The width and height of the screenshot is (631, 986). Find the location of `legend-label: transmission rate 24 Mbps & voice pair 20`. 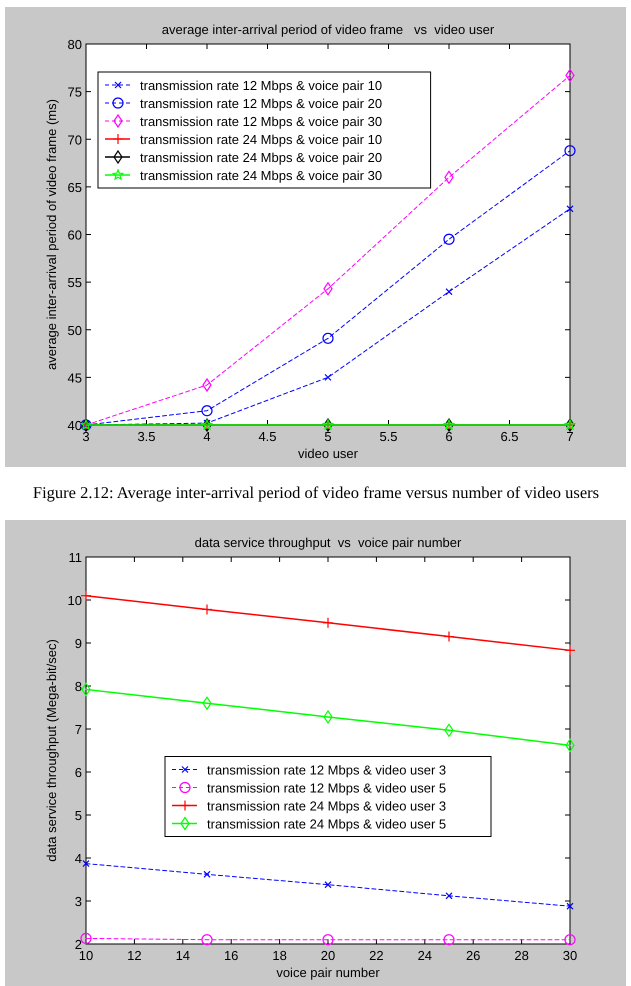

legend-label: transmission rate 24 Mbps & voice pair 20 is located at coordinates (261, 157).